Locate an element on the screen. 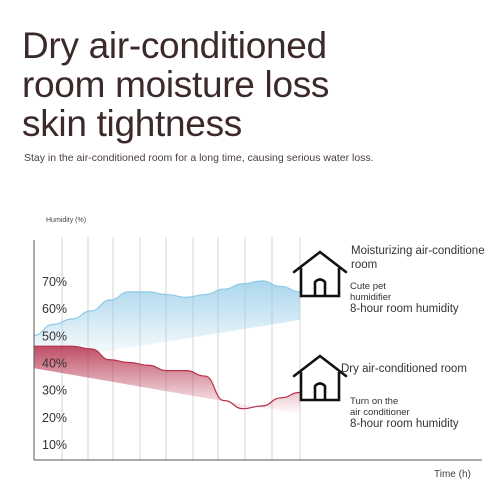  y-tick-label: 20% is located at coordinates (54, 418).